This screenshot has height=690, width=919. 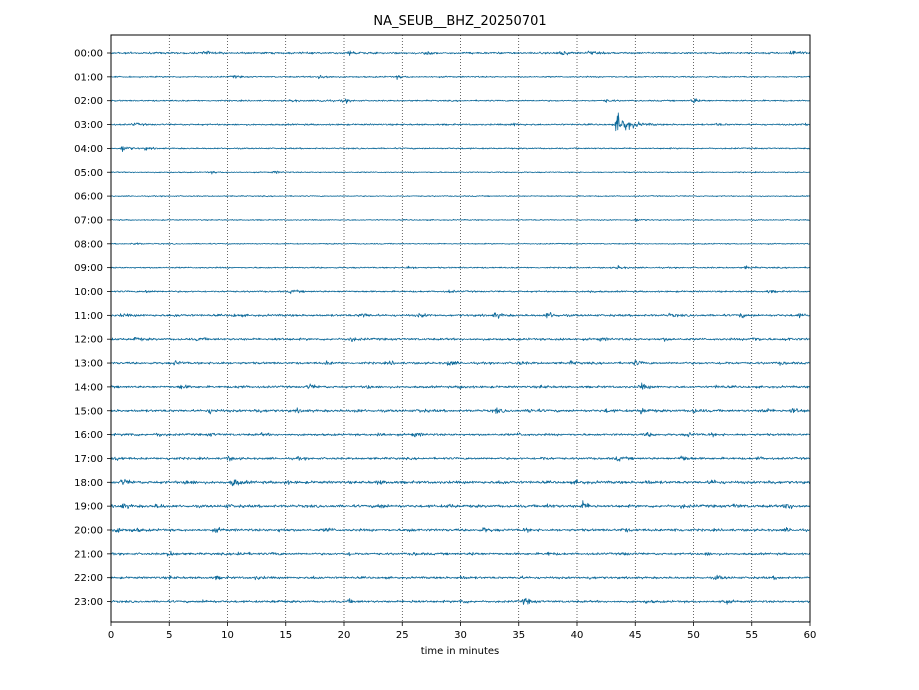 What do you see at coordinates (88, 364) in the screenshot?
I see `hour-label: 13:00` at bounding box center [88, 364].